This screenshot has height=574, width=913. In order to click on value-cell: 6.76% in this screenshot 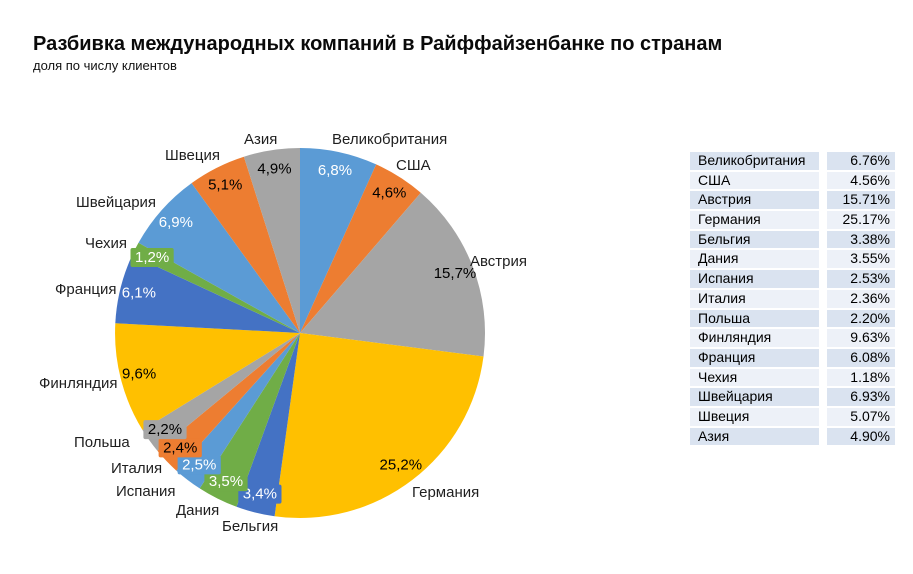, I will do `click(861, 161)`.